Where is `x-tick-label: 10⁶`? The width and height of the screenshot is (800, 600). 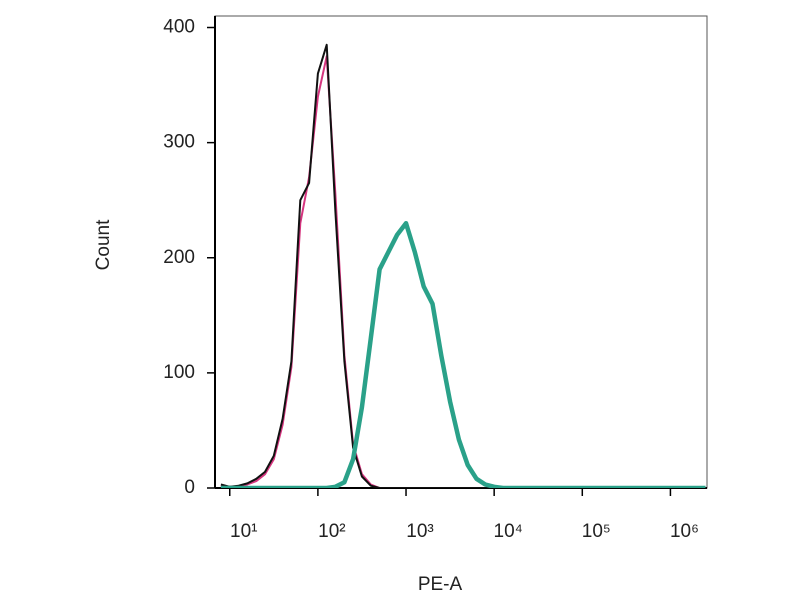 x-tick-label: 10⁶ is located at coordinates (684, 531).